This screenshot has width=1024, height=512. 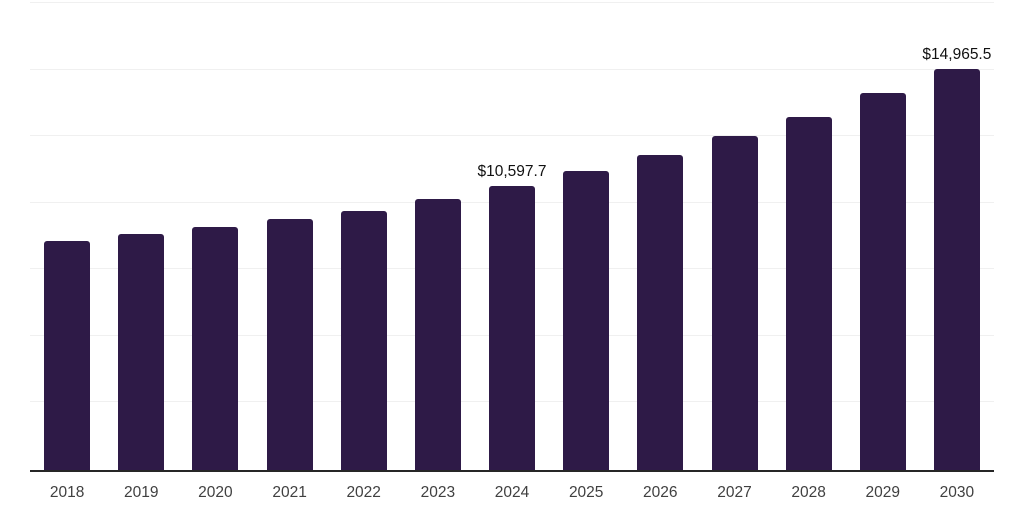 What do you see at coordinates (512, 492) in the screenshot?
I see `x-tick-label-2024: 2024` at bounding box center [512, 492].